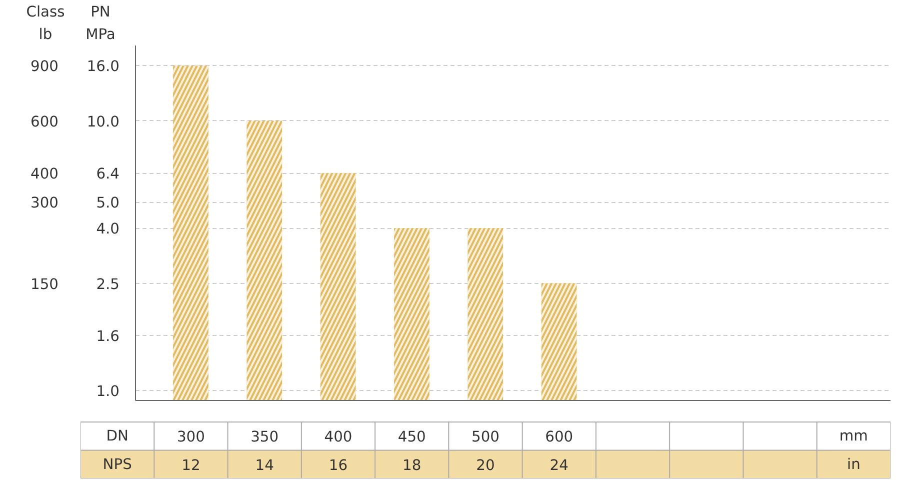 Image resolution: width=910 pixels, height=483 pixels. I want to click on text: 14, so click(264, 465).